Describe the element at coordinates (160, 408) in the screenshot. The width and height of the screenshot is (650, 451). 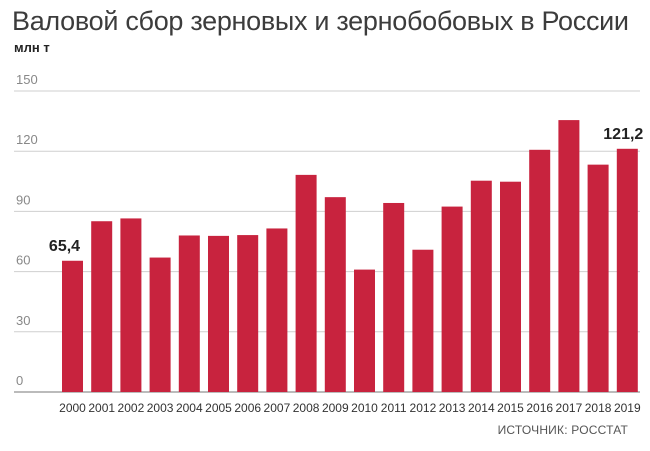
I see `x-tick-label: 2003` at that location.